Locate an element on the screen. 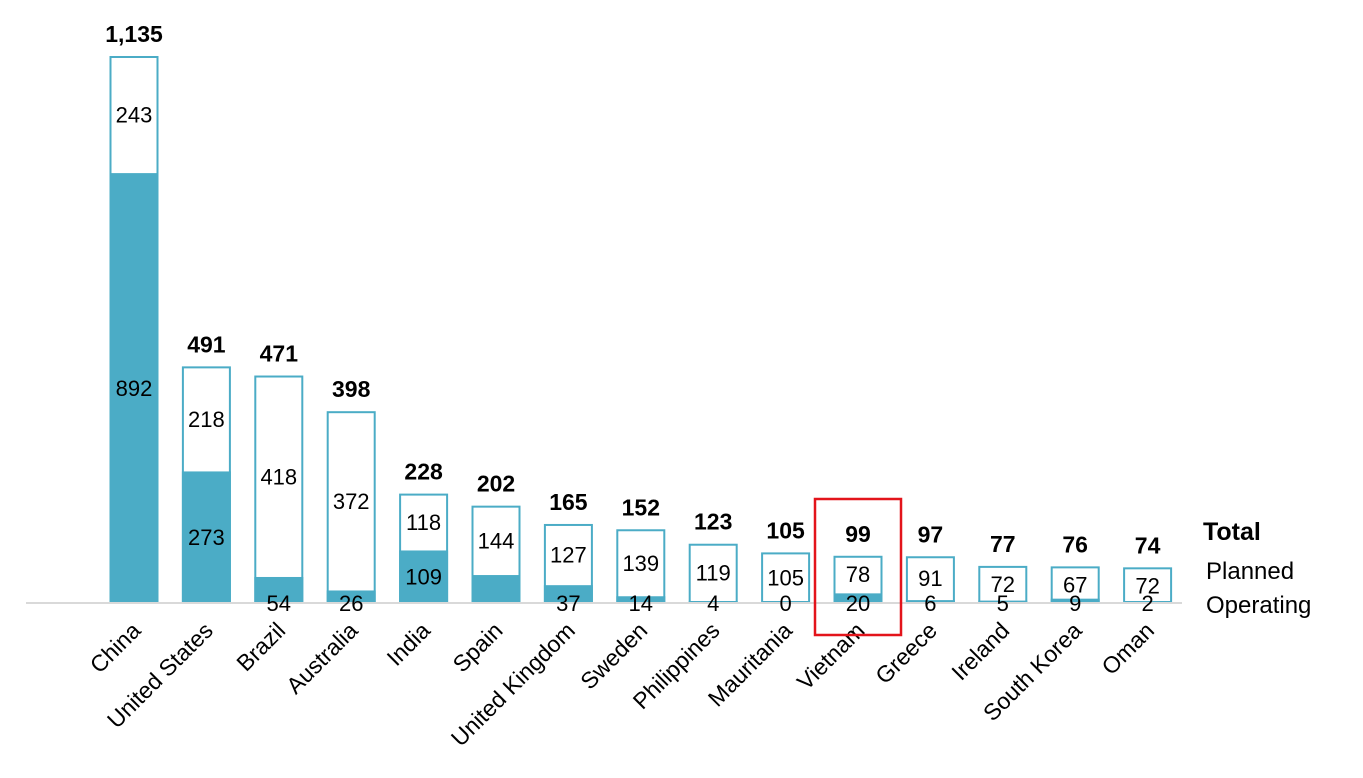  category-label-3: Australia is located at coordinates (322, 658).